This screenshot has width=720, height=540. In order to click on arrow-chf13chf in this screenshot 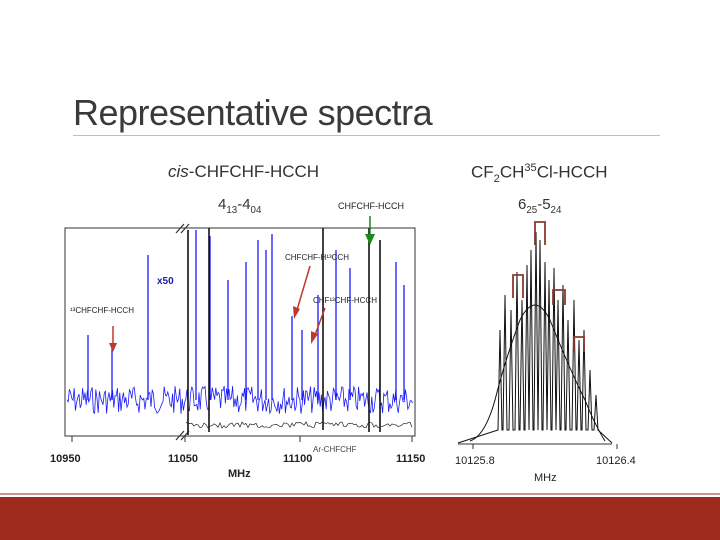, I will do `click(318, 325)`.